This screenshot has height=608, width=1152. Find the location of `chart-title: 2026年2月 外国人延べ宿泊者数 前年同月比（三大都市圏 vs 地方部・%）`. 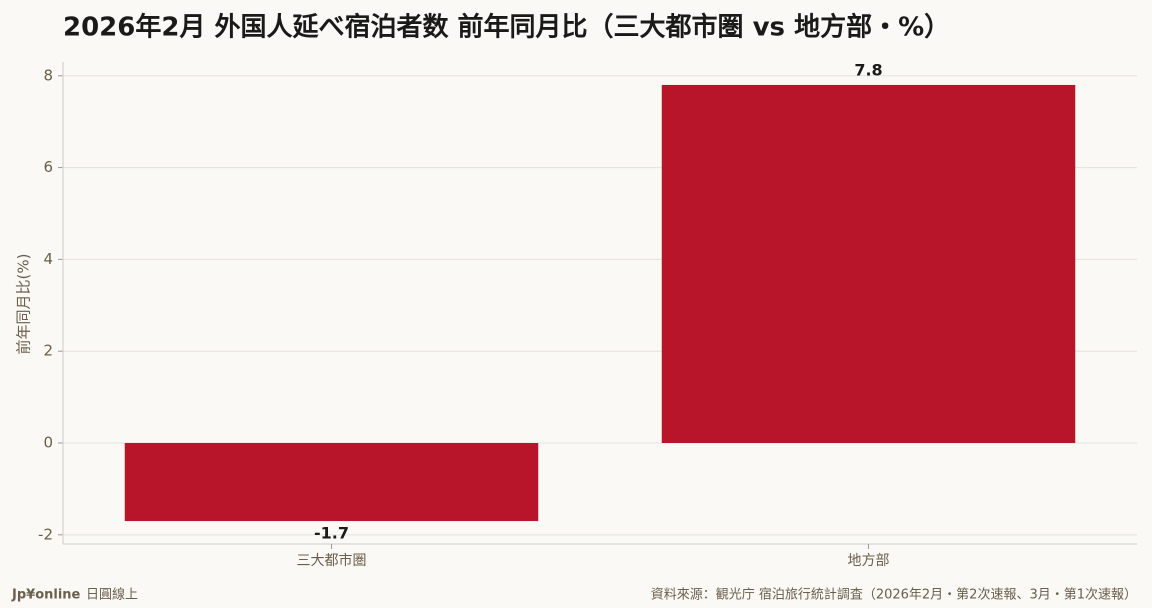

chart-title: 2026年2月 外国人延べ宿泊者数 前年同月比（三大都市圏 vs 地方部・%） is located at coordinates (506, 27).